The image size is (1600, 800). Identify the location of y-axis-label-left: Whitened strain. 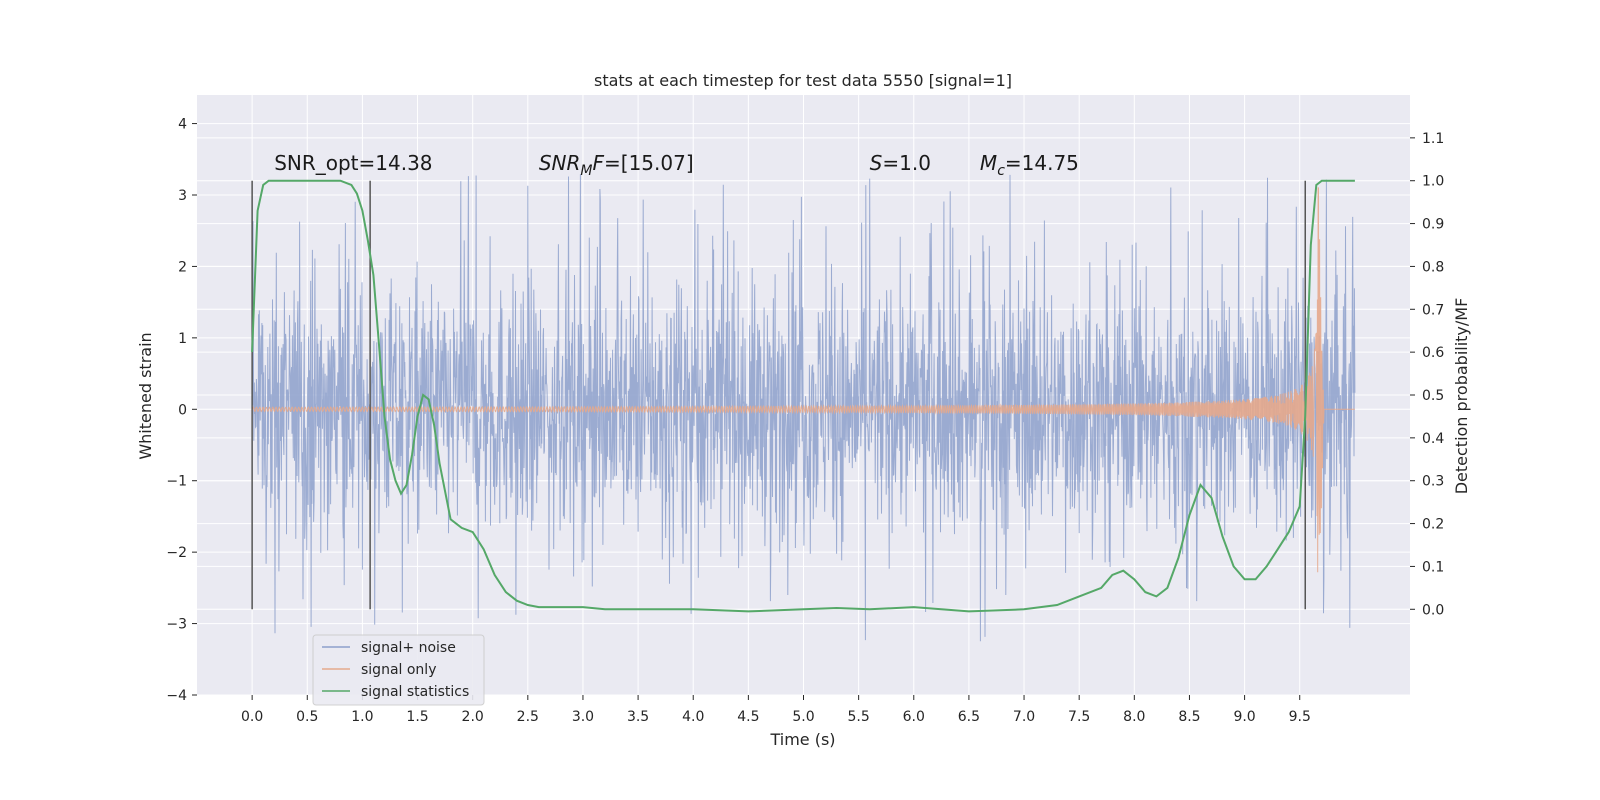
(145, 395).